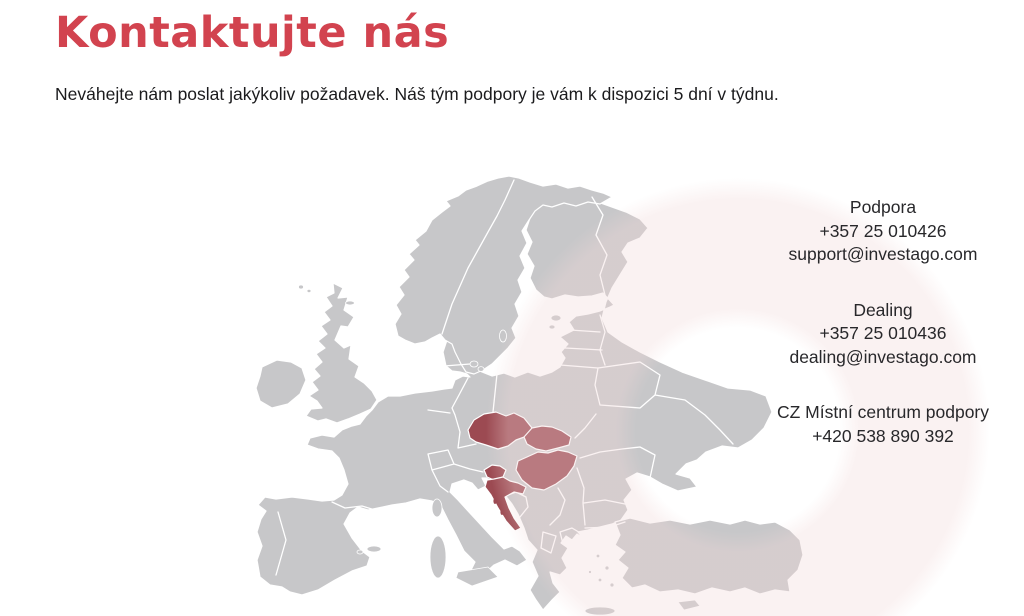 The width and height of the screenshot is (1024, 616). Describe the element at coordinates (301, 287) in the screenshot. I see `map-island-hebrides` at that location.